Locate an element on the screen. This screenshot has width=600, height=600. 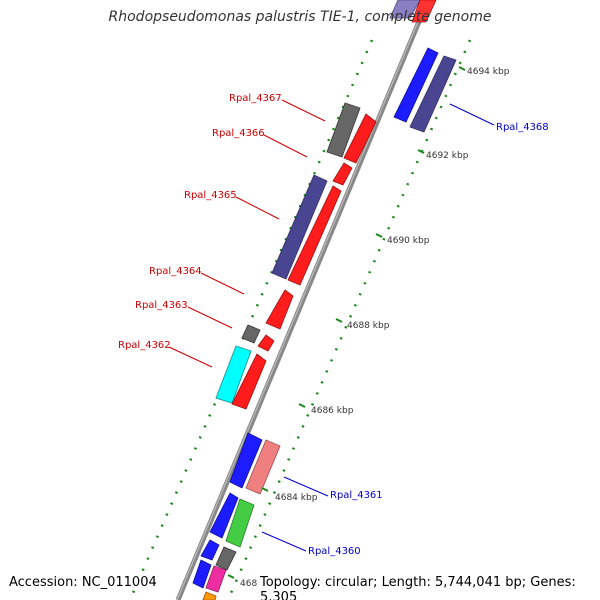
gene-feature-rpal4361-pink is located at coordinates (263, 467).